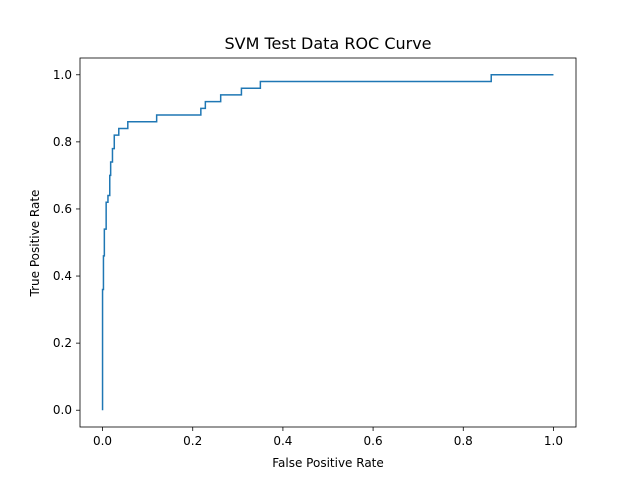  I want to click on x-tick-label: 0.0, so click(102, 441).